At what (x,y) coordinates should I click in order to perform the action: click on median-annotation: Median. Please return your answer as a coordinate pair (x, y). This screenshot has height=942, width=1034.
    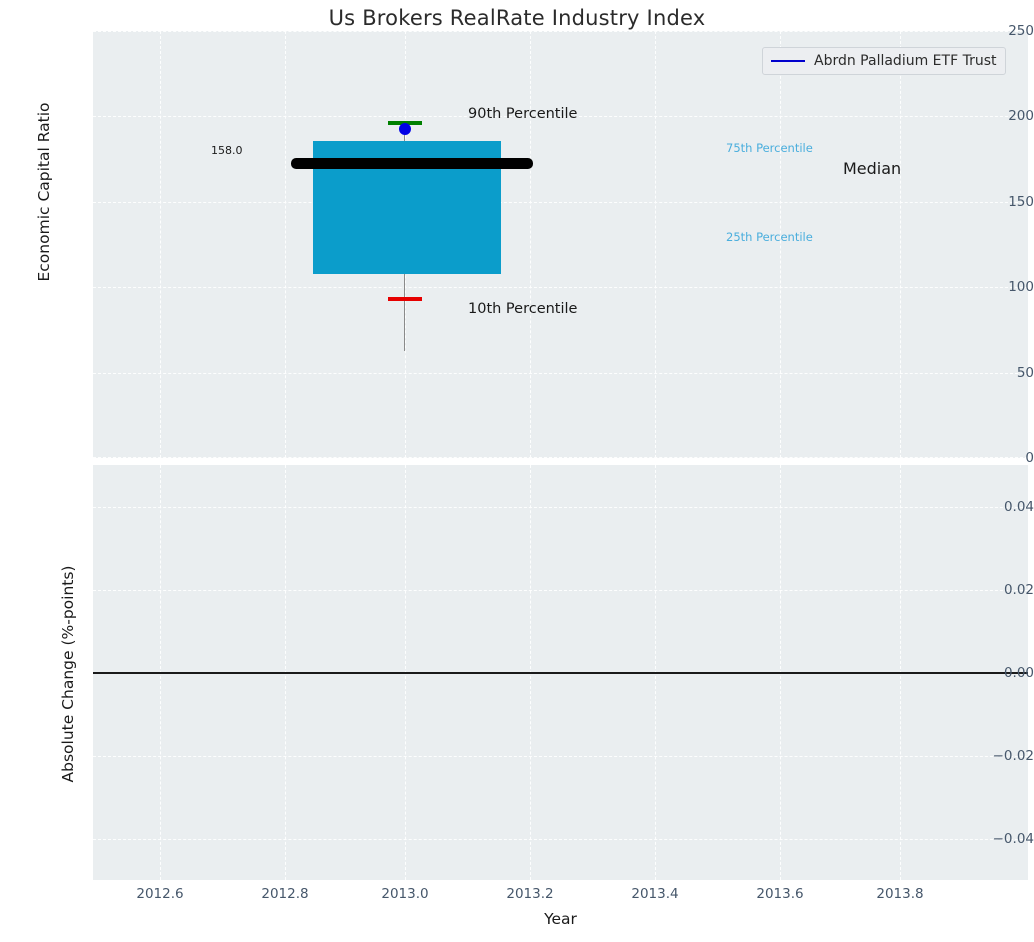
    Looking at the image, I should click on (872, 168).